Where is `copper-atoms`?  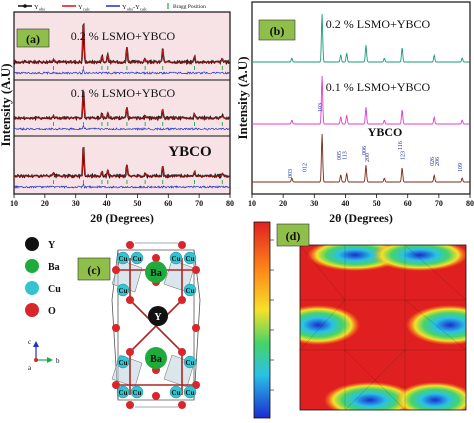 copper-atoms is located at coordinates (156, 325).